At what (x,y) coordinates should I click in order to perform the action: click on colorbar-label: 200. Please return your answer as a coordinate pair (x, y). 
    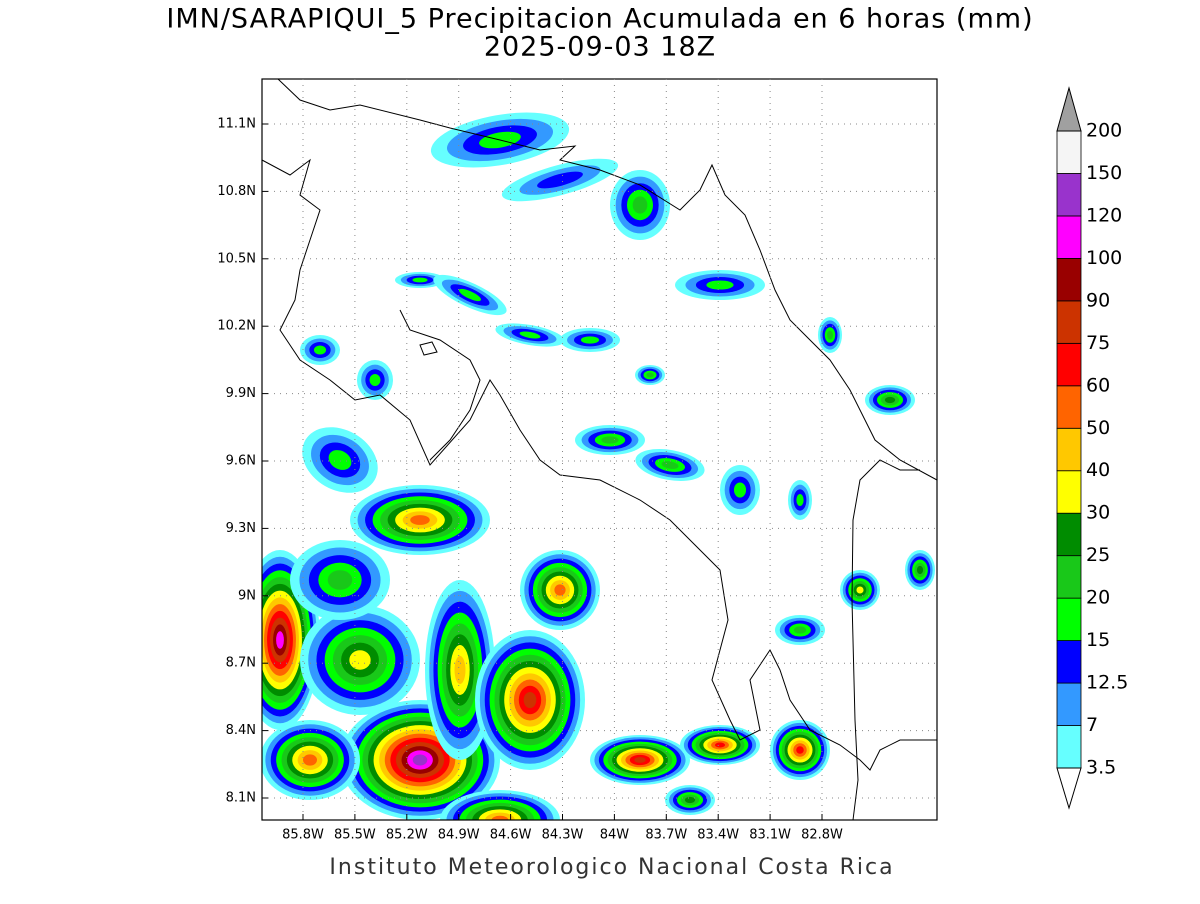
    Looking at the image, I should click on (1104, 131).